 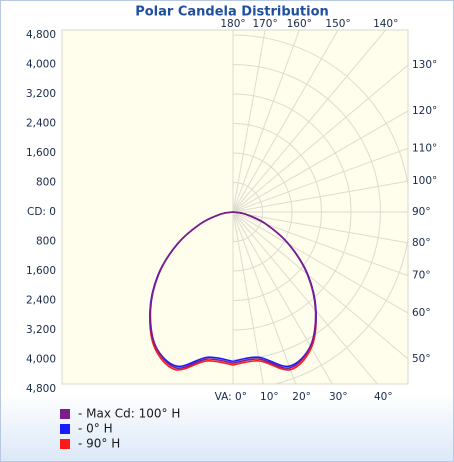 What do you see at coordinates (269, 397) in the screenshot?
I see `angle-tick-label: 10°` at bounding box center [269, 397].